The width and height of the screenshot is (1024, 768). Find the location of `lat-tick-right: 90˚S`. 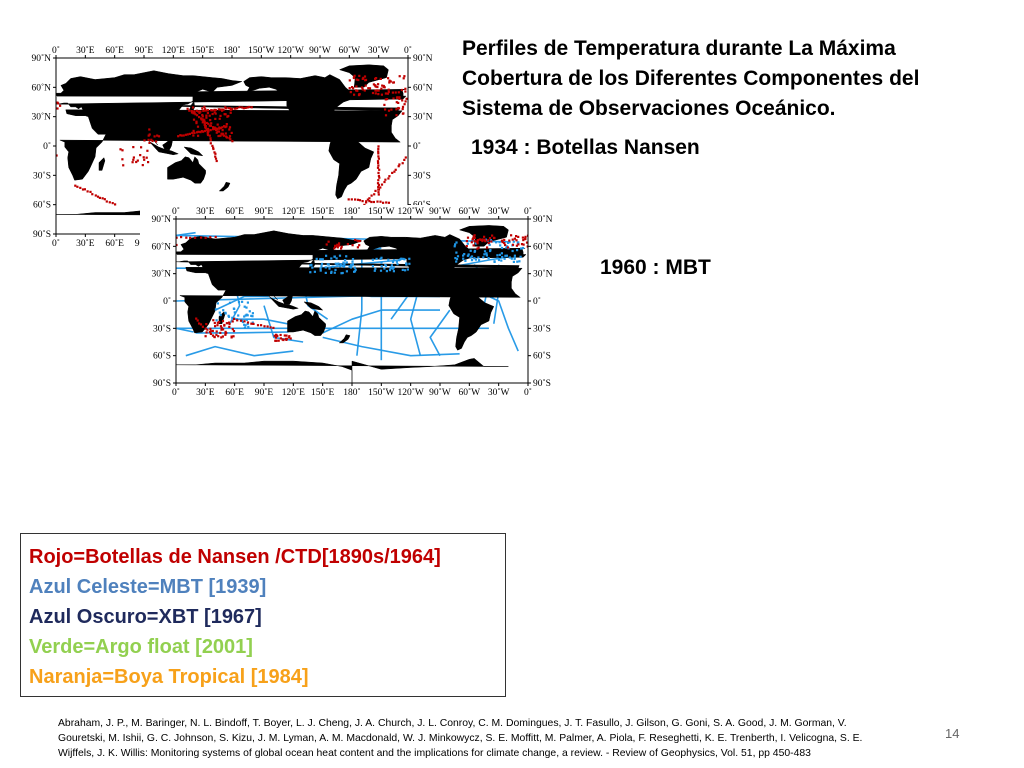

lat-tick-right: 90˚S is located at coordinates (542, 383).